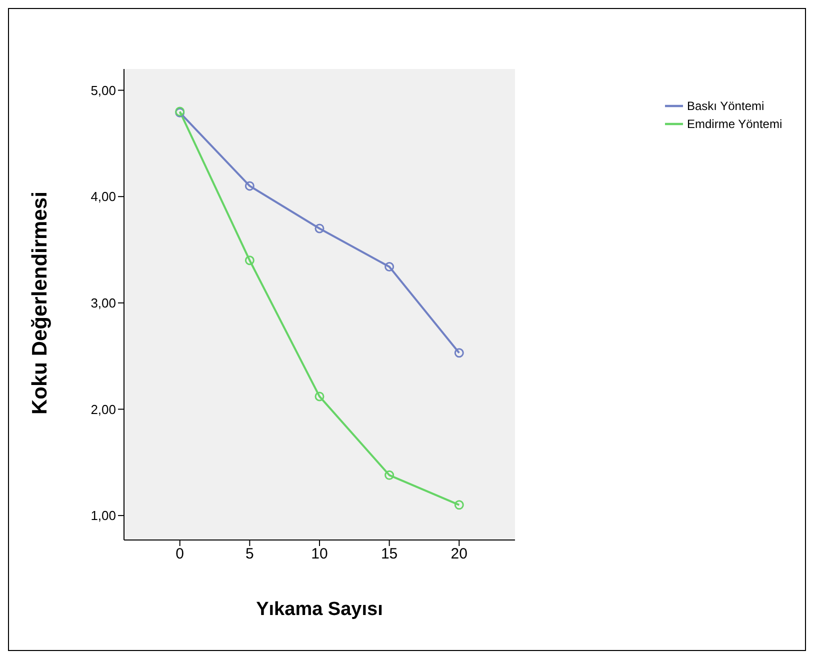  I want to click on x-axis-title: Yıkama Sayısı, so click(319, 609).